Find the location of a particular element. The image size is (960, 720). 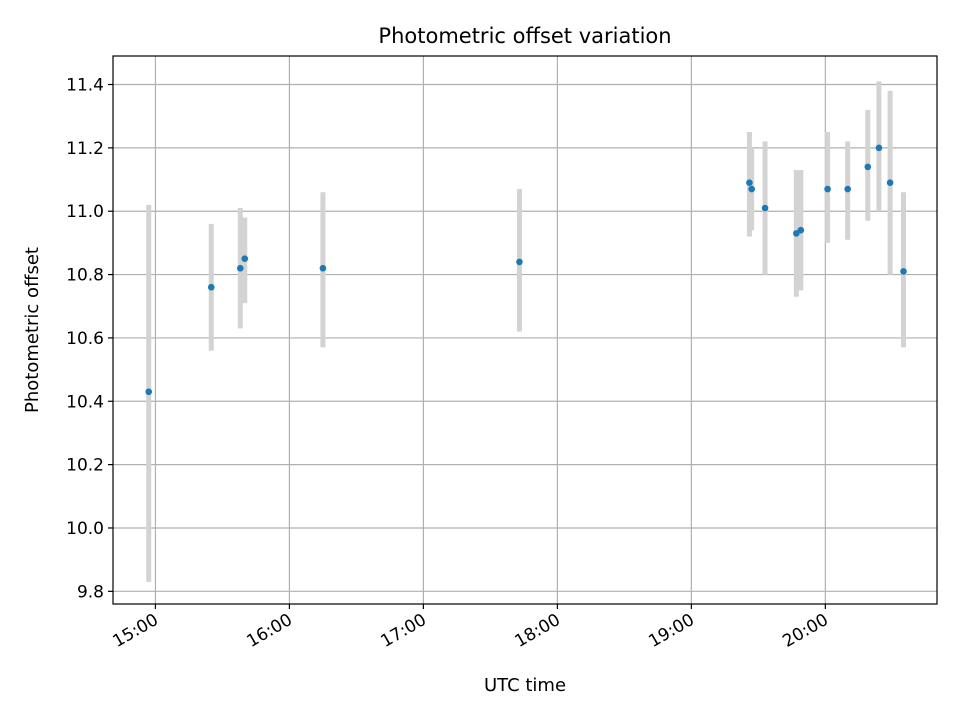

y-axis-ticks: 9.8 10.0 10.2 10.4 10.6 10.8 11.0 11.2 11.4 is located at coordinates (89, 339).